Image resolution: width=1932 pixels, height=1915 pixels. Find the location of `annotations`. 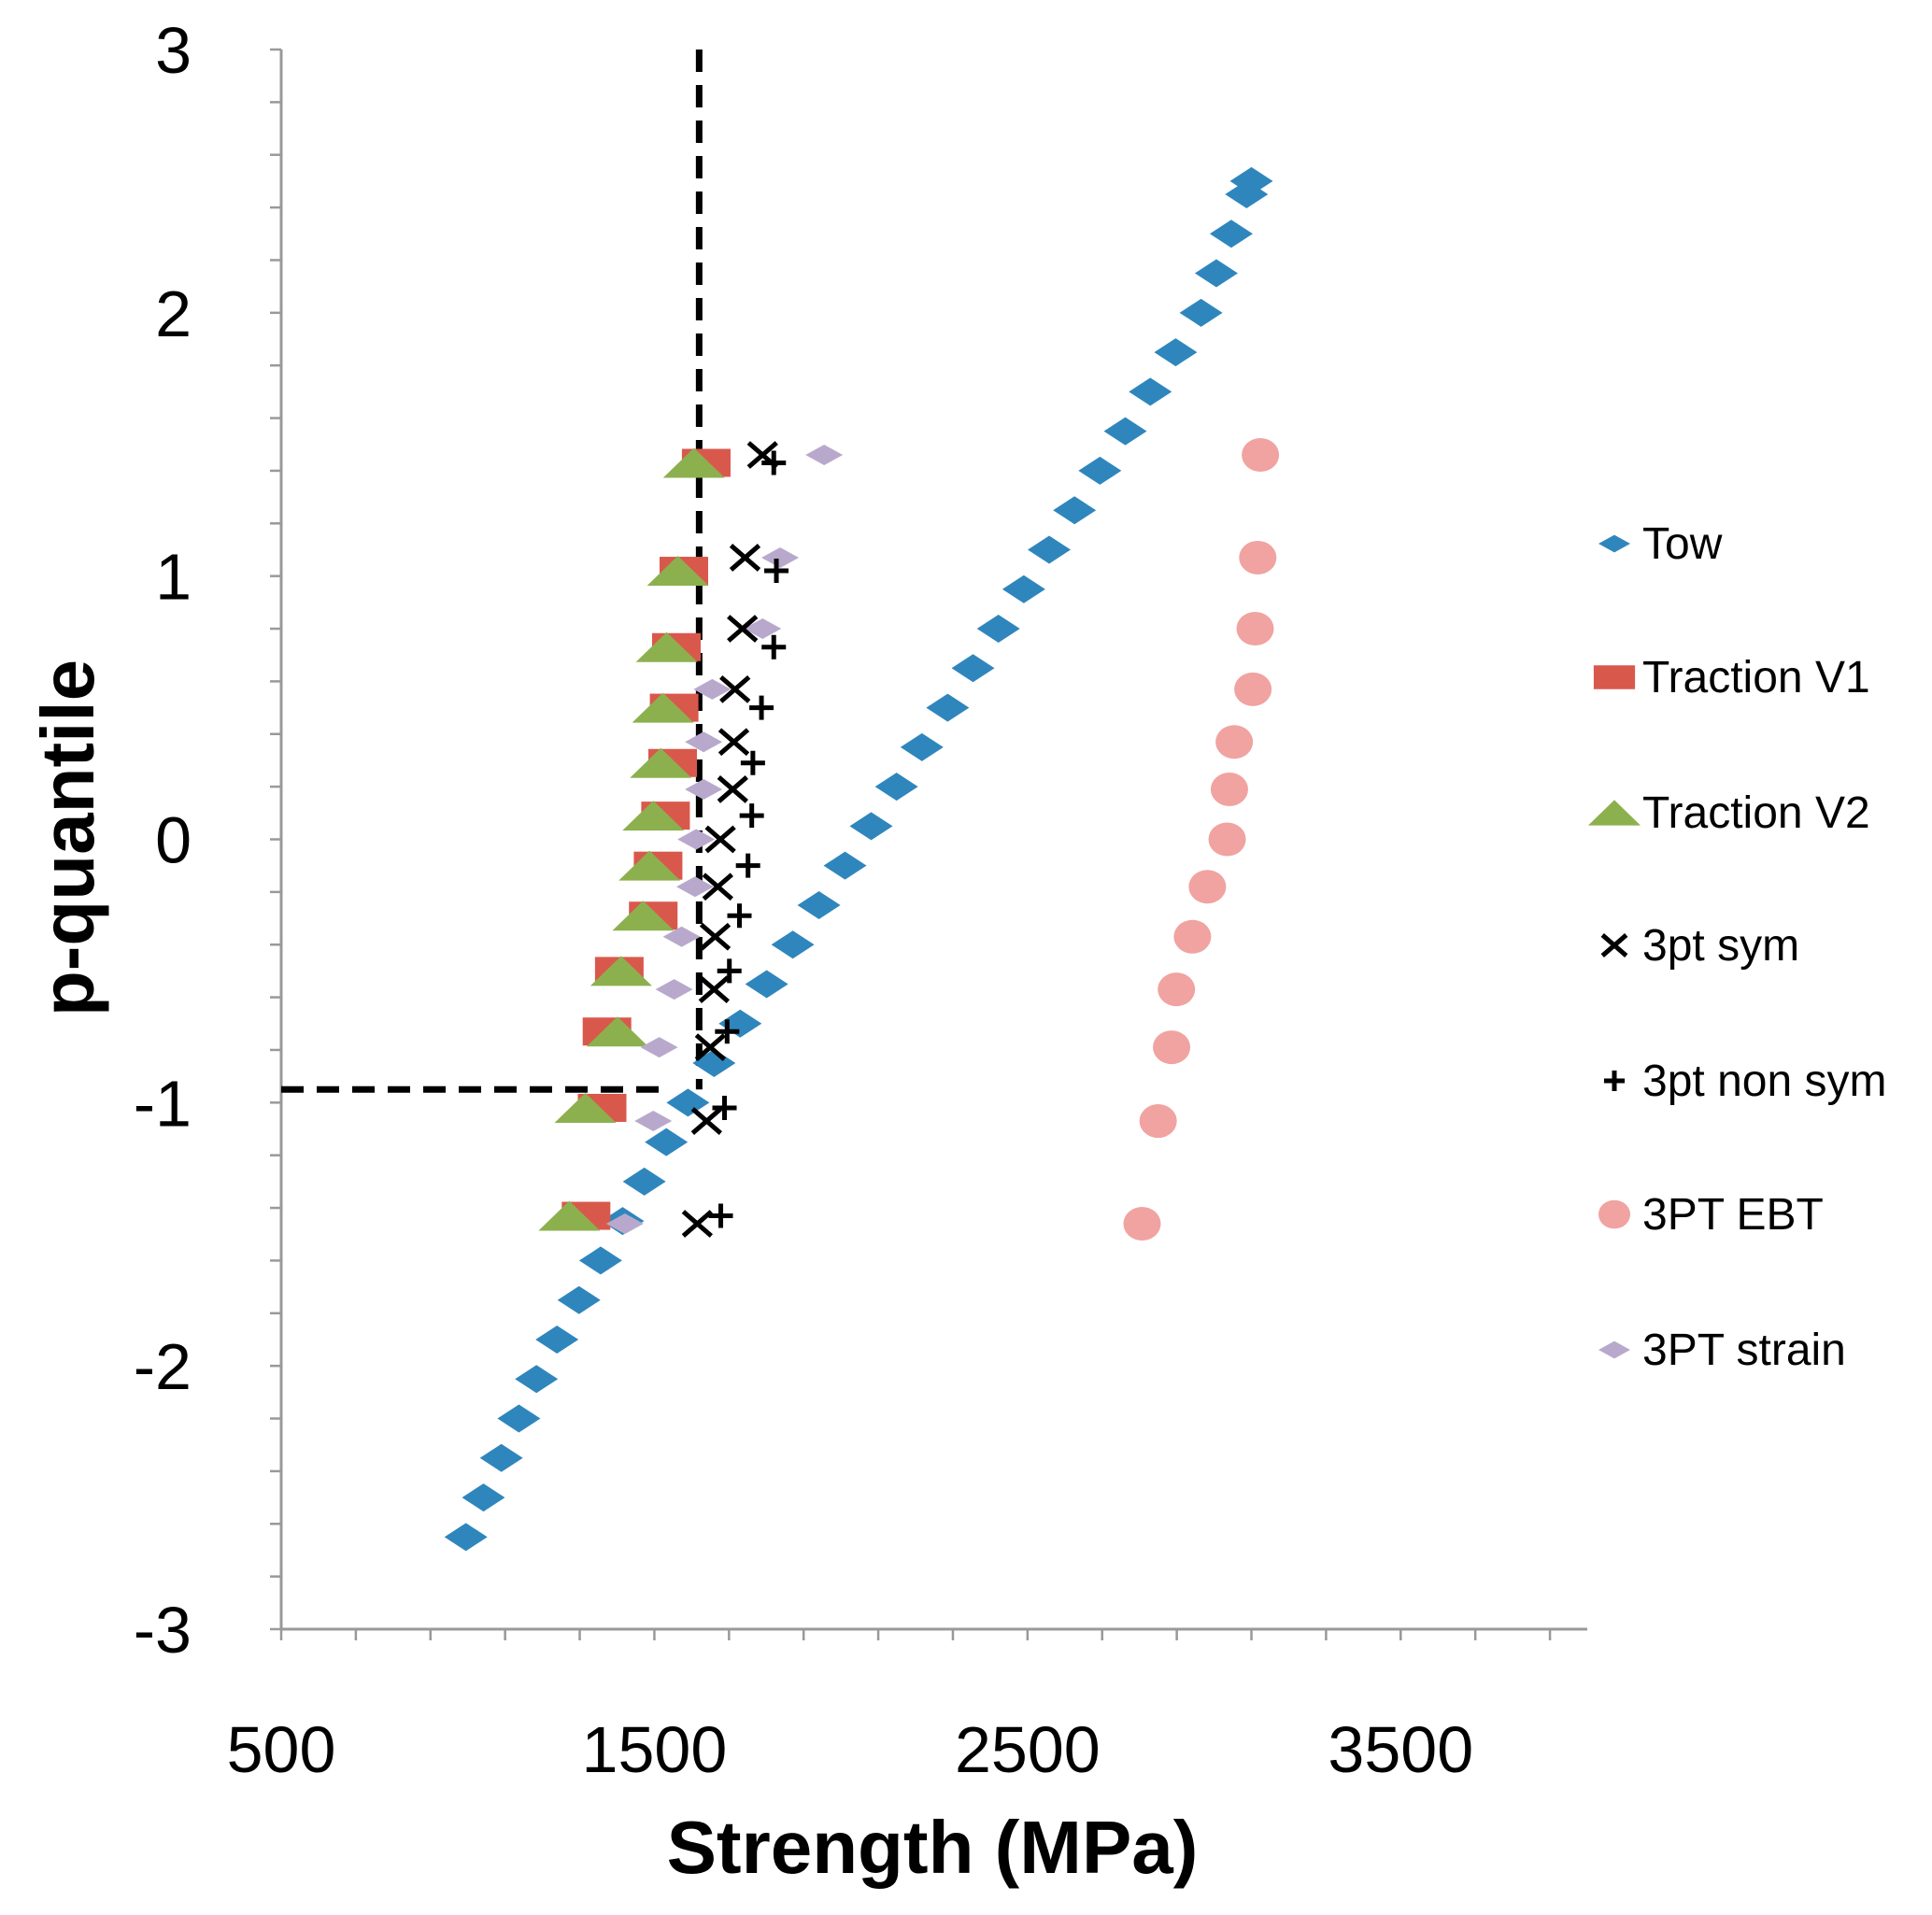

annotations is located at coordinates (492, 572).